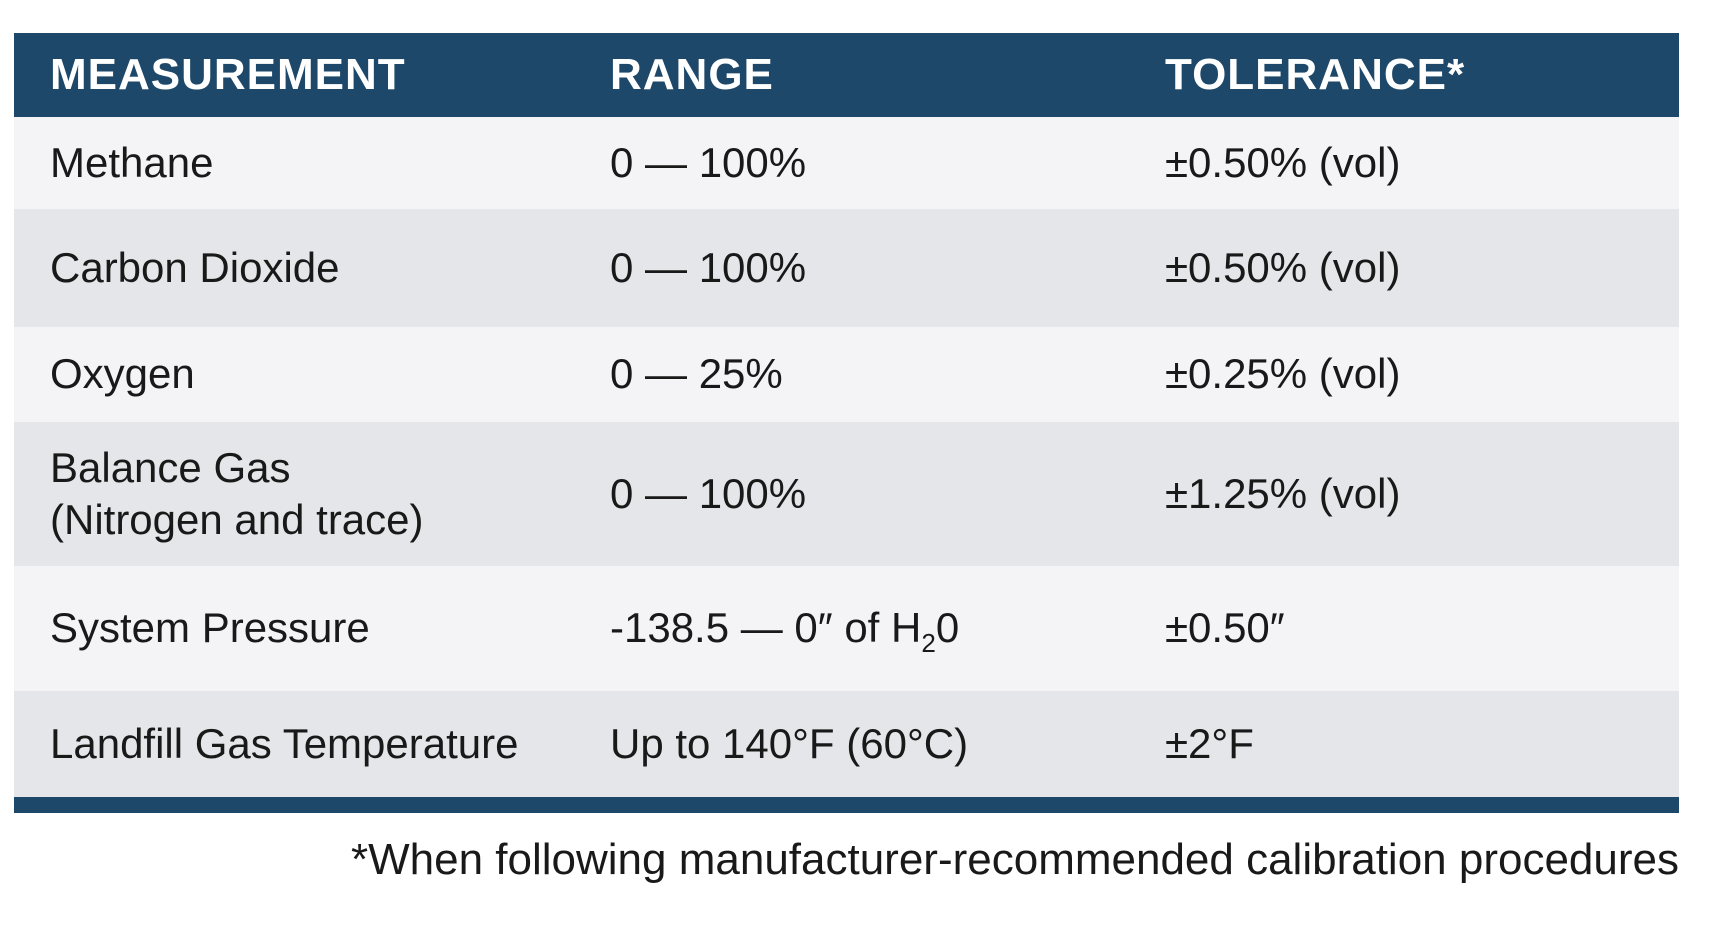  I want to click on measurement-label: Carbon Dioxide, so click(195, 267).